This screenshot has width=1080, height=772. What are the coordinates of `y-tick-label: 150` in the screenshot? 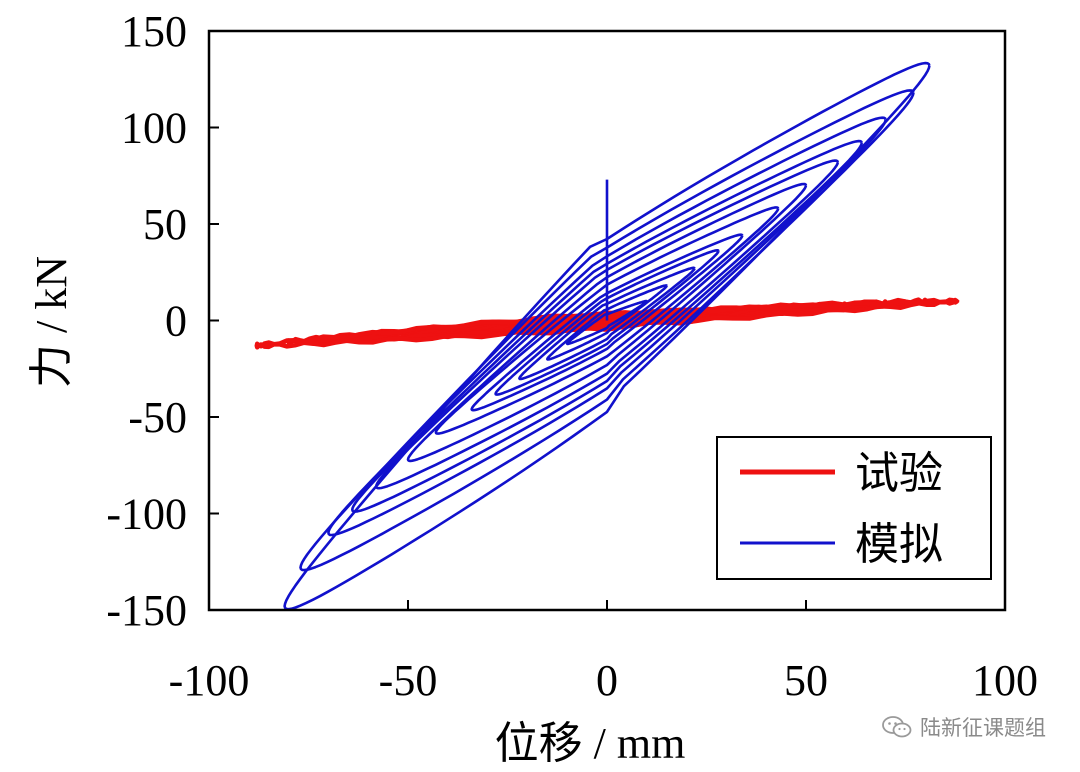 It's located at (154, 31).